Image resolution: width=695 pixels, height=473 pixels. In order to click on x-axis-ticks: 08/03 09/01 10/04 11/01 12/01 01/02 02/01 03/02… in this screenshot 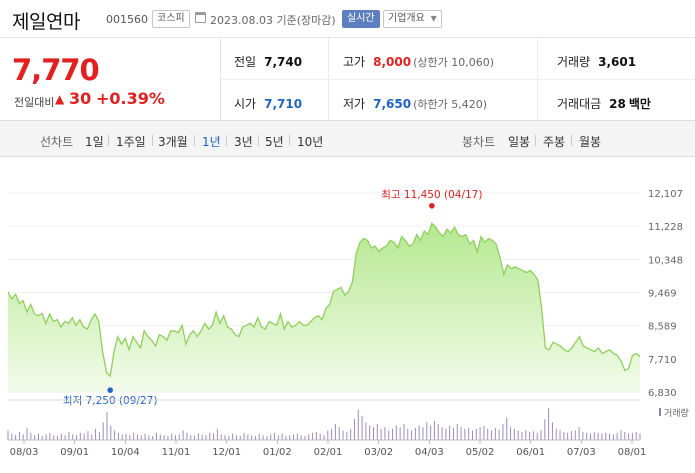, I will do `click(328, 449)`.